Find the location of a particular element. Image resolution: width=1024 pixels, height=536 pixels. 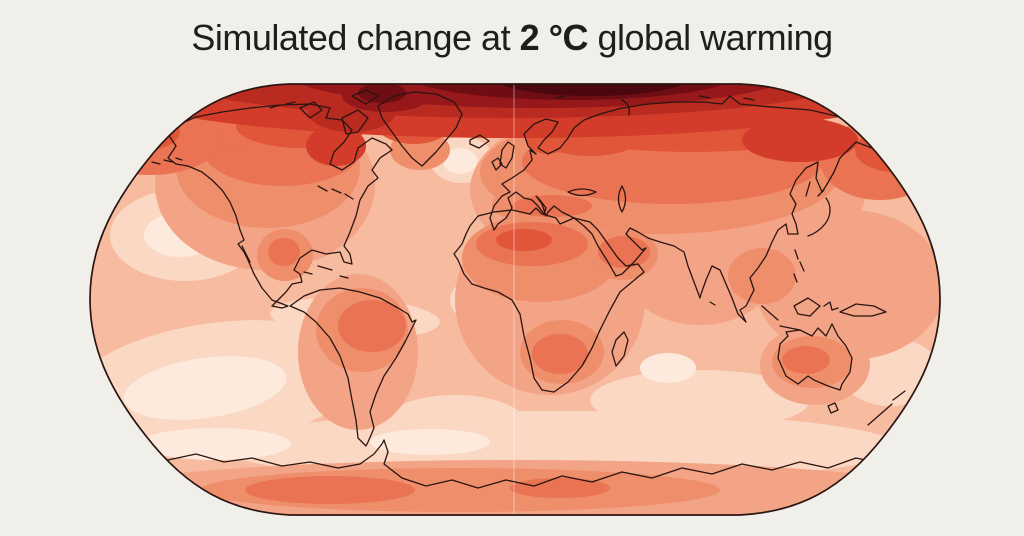

sri-lanka is located at coordinates (712, 303).